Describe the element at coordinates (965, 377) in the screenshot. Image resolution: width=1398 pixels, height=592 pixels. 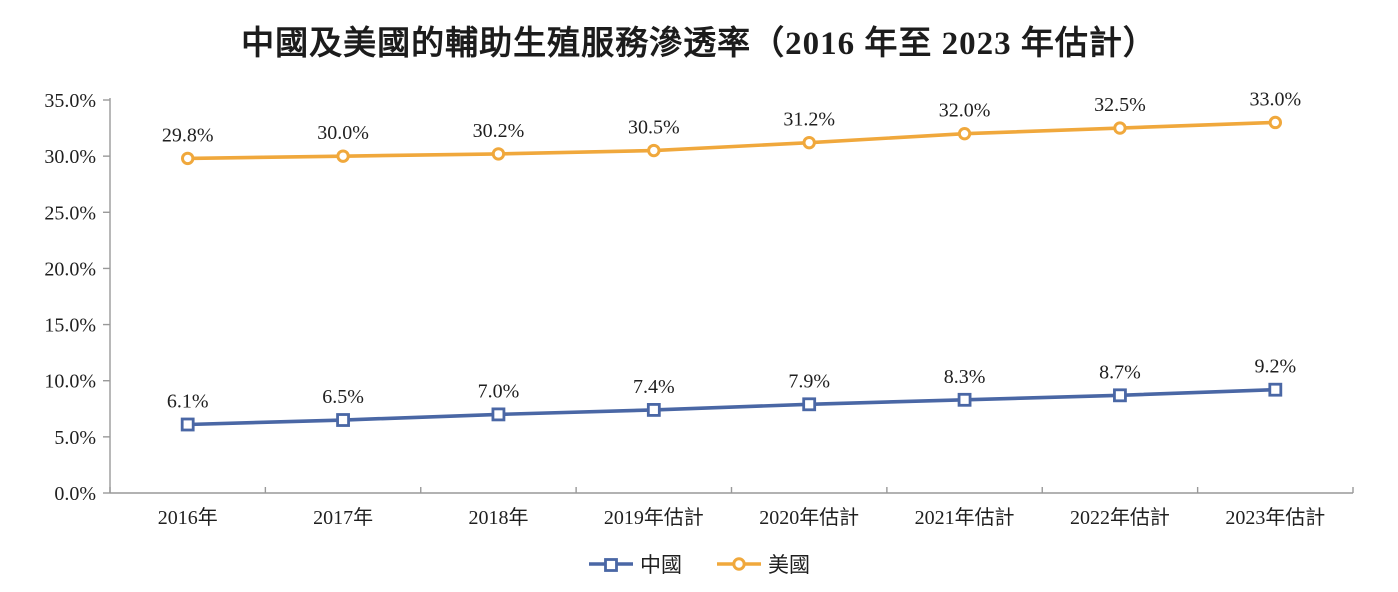
I see `data-point-label: 8.3%` at that location.